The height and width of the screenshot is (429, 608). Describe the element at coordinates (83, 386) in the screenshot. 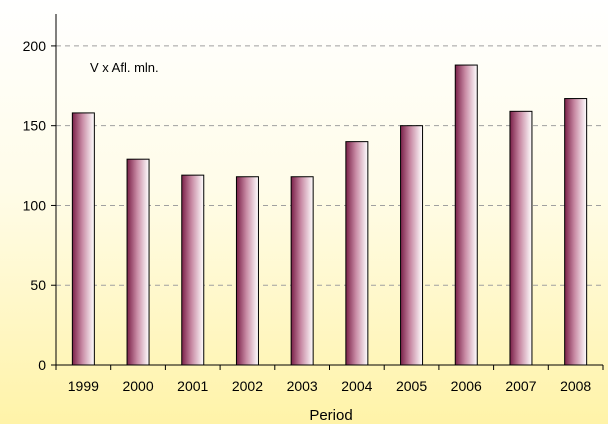

I see `x-tick-label: 1999` at that location.